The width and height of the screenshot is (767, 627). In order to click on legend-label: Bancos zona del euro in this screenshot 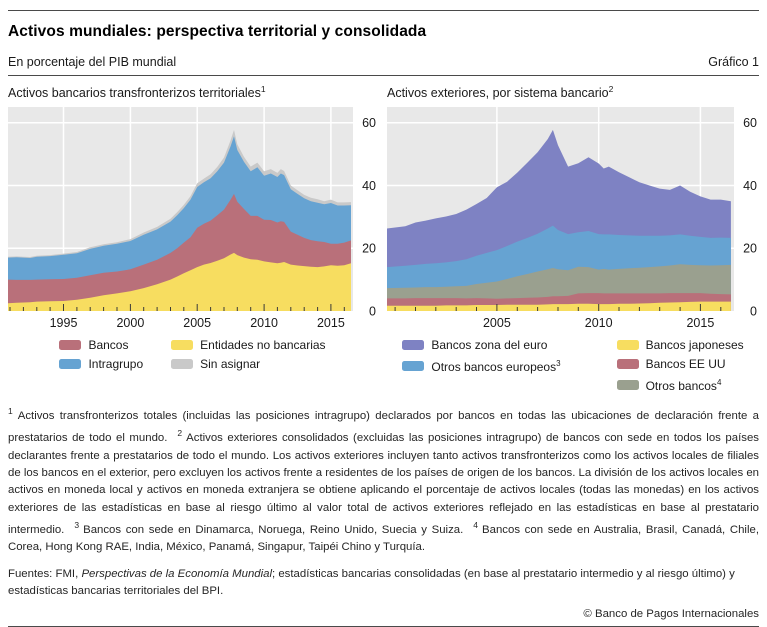, I will do `click(489, 345)`.